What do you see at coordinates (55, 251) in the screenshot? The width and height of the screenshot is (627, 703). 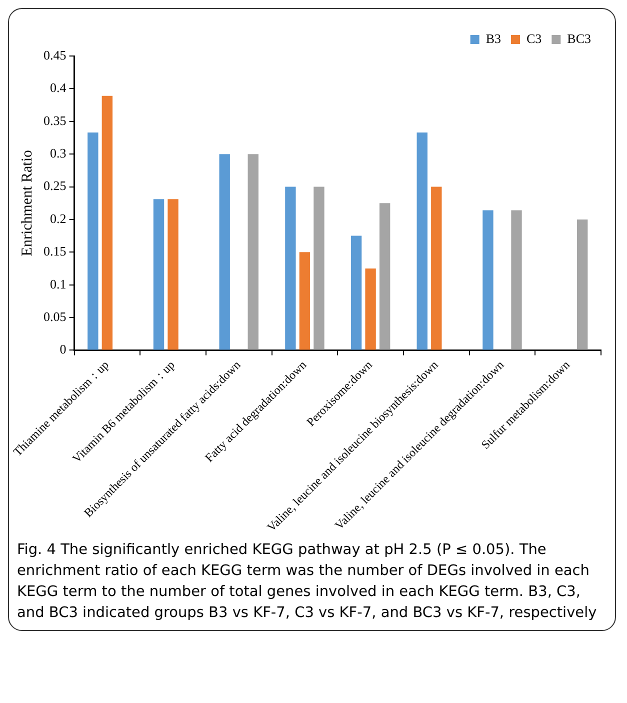 I see `y-tick-label: 0.15` at bounding box center [55, 251].